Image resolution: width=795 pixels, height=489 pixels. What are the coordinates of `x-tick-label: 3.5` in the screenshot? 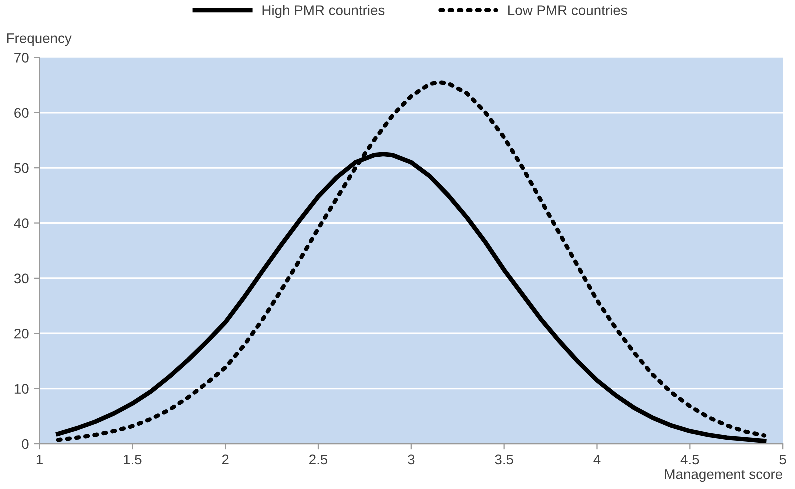 It's located at (504, 459).